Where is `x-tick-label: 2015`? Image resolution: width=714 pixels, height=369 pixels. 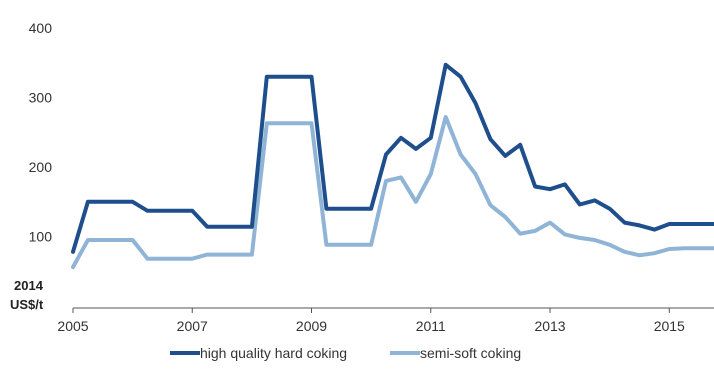 x-tick-label: 2015 is located at coordinates (669, 326).